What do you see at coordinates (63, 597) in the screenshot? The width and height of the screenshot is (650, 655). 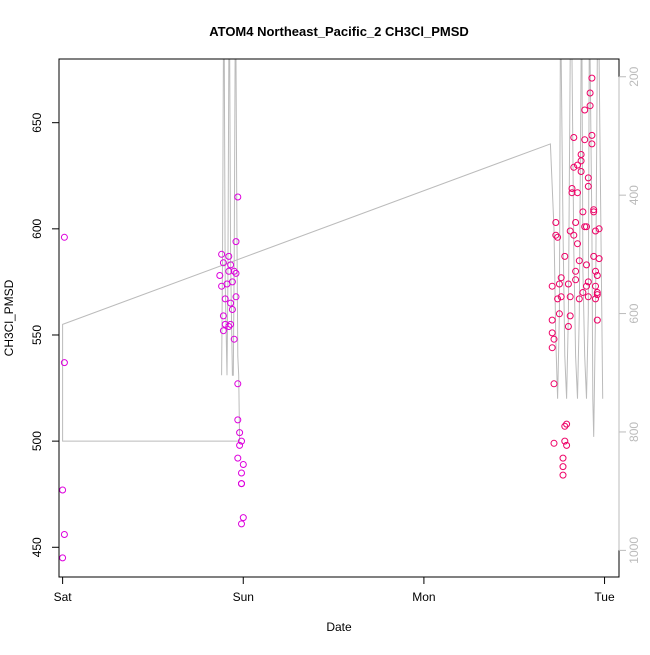 I see `x-tick-label: Sat` at bounding box center [63, 597].